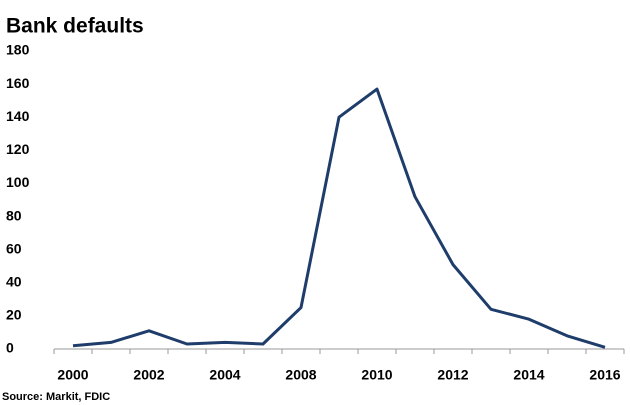 The image size is (630, 405). What do you see at coordinates (56, 397) in the screenshot?
I see `source-note: Source: Markit, FDIC` at bounding box center [56, 397].